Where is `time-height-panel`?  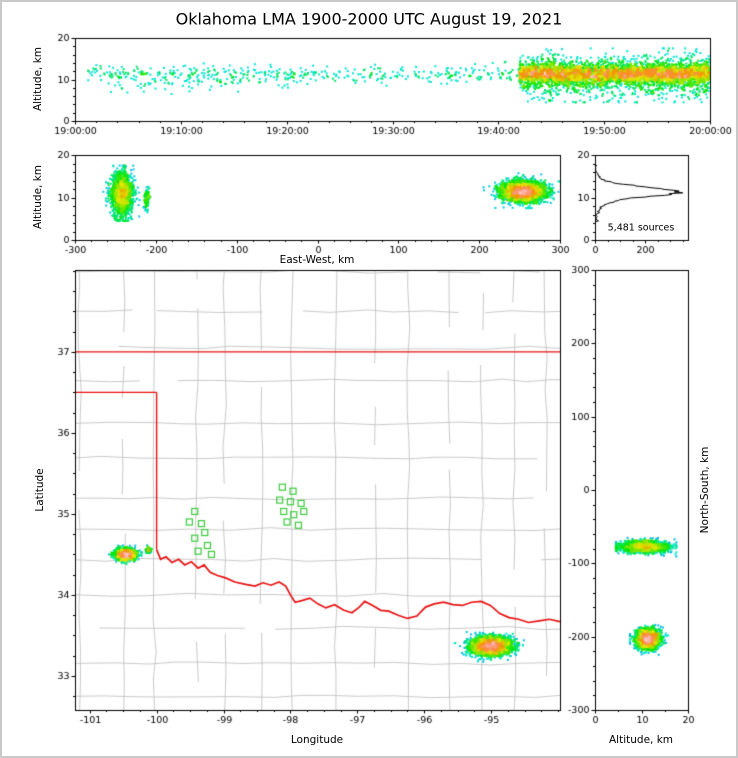 time-height-panel is located at coordinates (392, 79).